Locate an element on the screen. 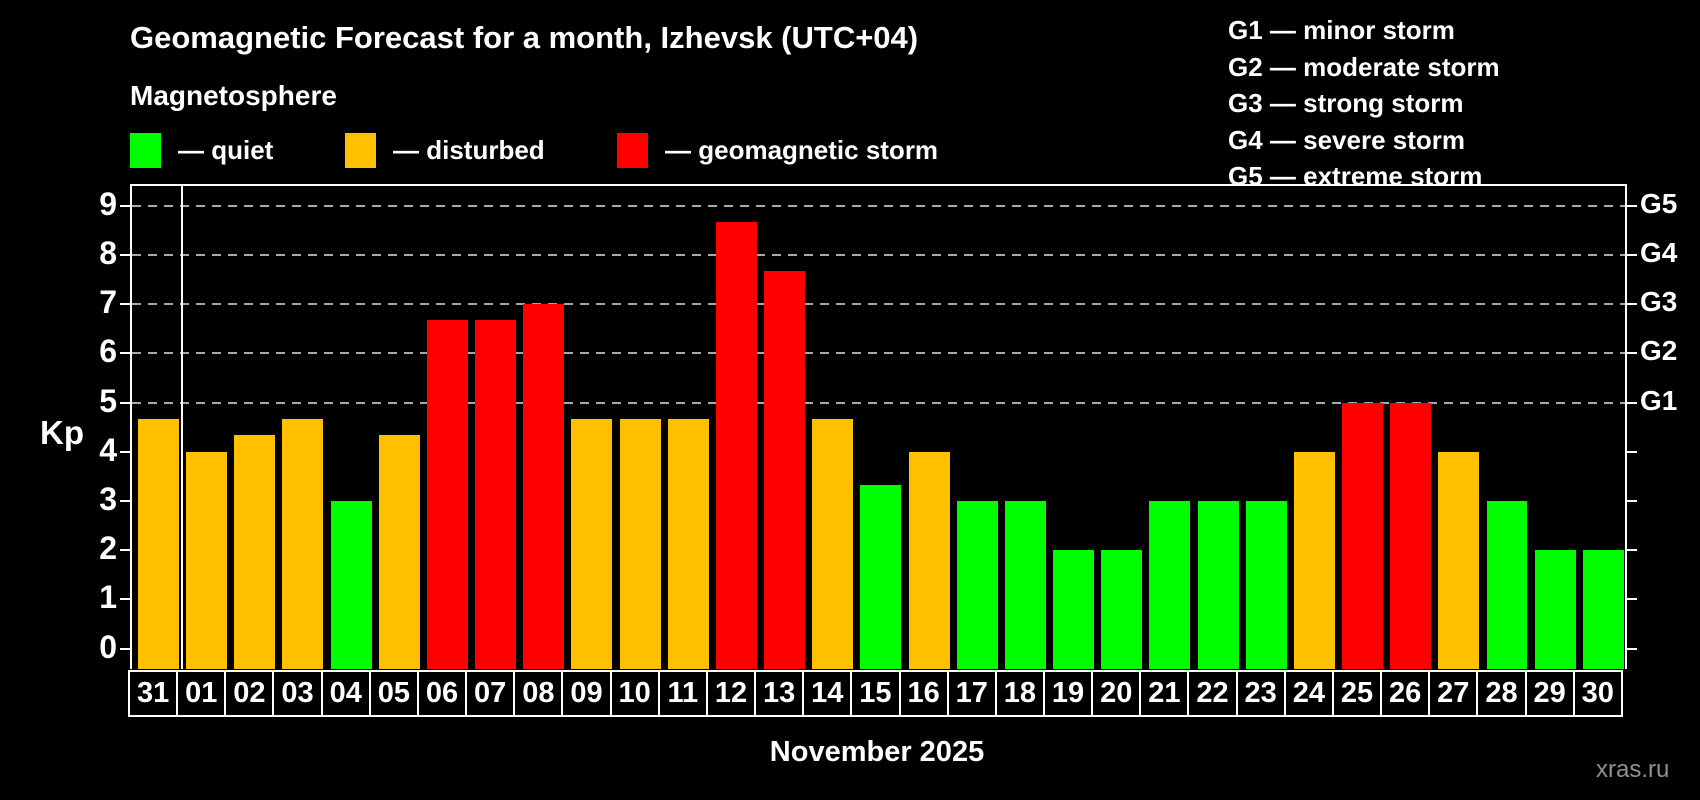 The height and width of the screenshot is (800, 1700). day-label-13: 13 is located at coordinates (779, 693).